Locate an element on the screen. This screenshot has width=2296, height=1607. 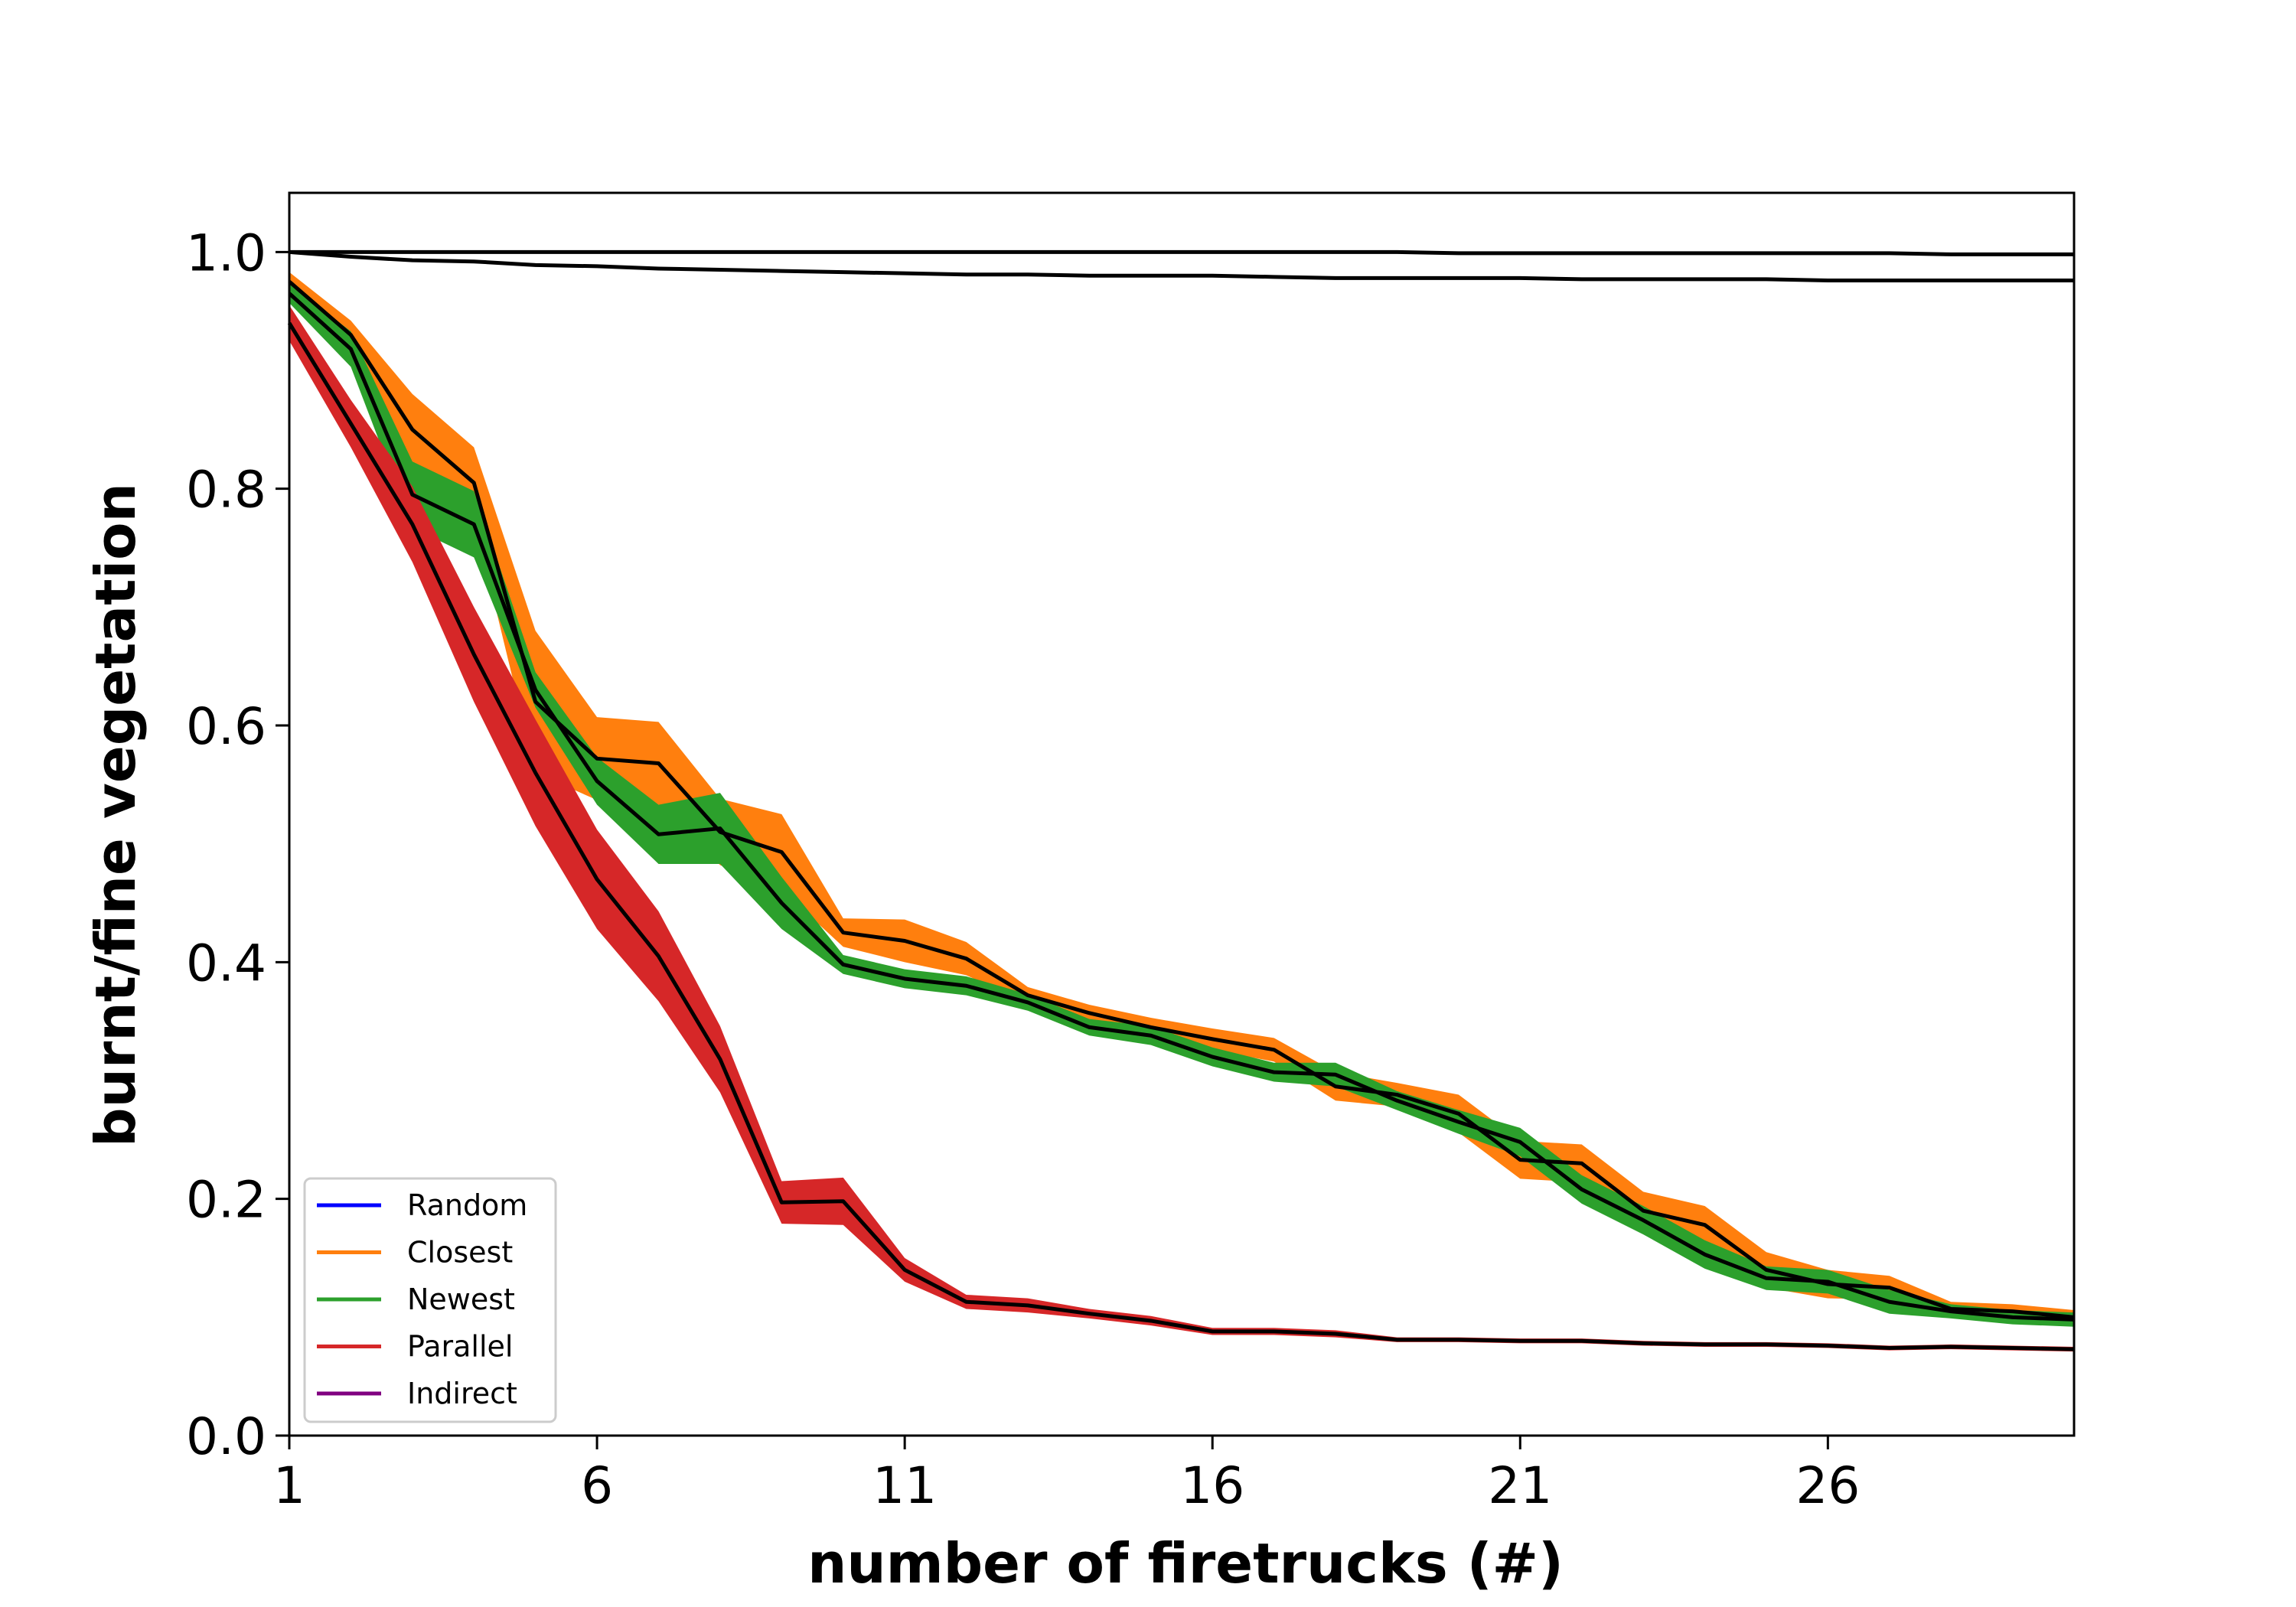
legend-label-closest: Closest is located at coordinates (460, 1253).